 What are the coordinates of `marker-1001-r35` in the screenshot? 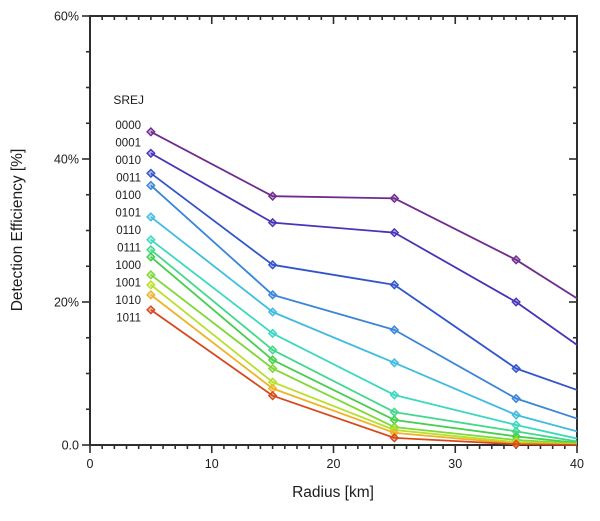 It's located at (516, 442).